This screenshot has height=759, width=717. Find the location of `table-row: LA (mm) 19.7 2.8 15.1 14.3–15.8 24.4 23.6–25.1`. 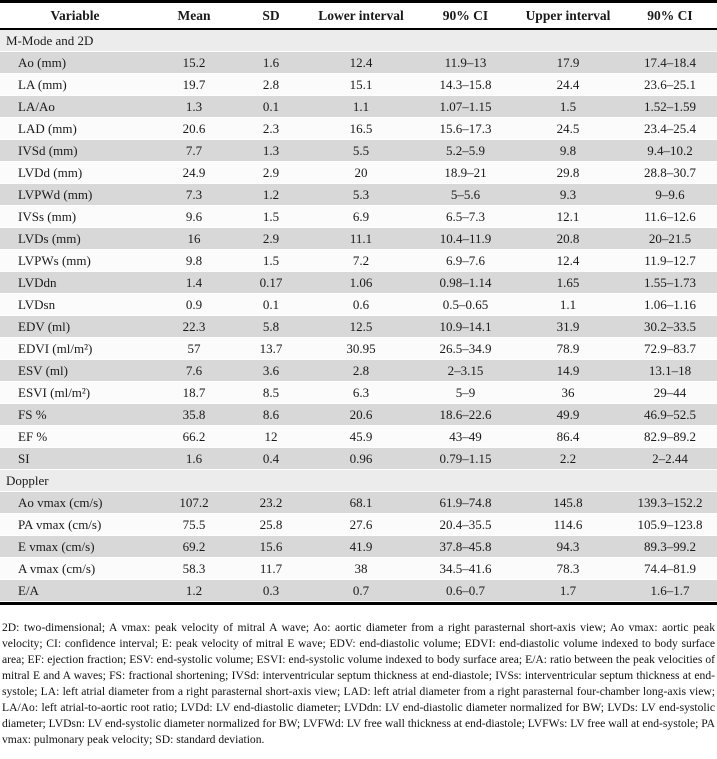

table-row: LA (mm) 19.7 2.8 15.1 14.3–15.8 24.4 23.6–25.1 is located at coordinates (358, 84).